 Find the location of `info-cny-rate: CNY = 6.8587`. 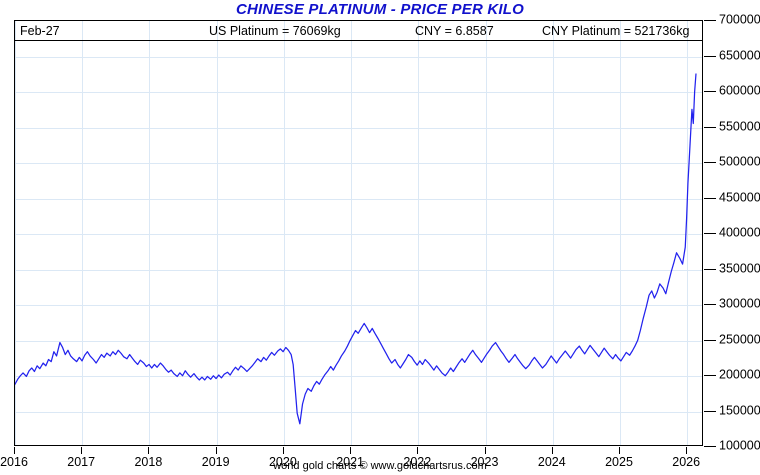

info-cny-rate: CNY = 6.8587 is located at coordinates (454, 31).